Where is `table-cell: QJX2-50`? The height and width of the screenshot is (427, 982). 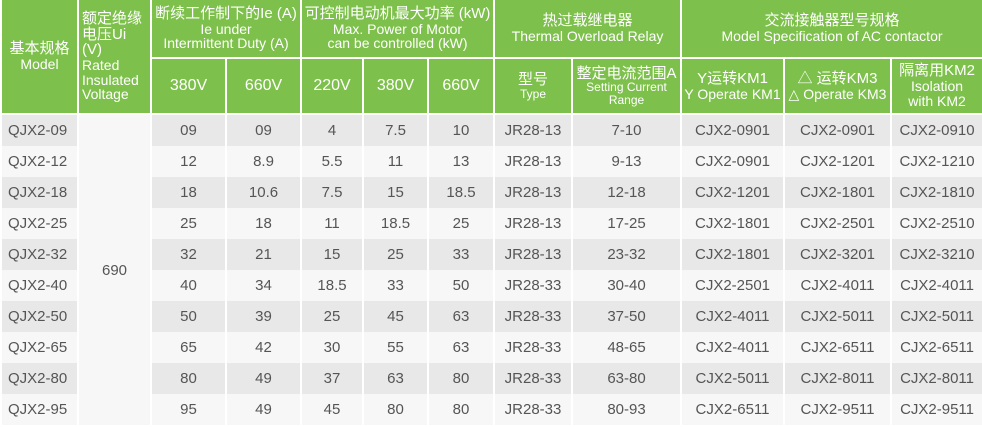 table-cell: QJX2-50 is located at coordinates (39, 316).